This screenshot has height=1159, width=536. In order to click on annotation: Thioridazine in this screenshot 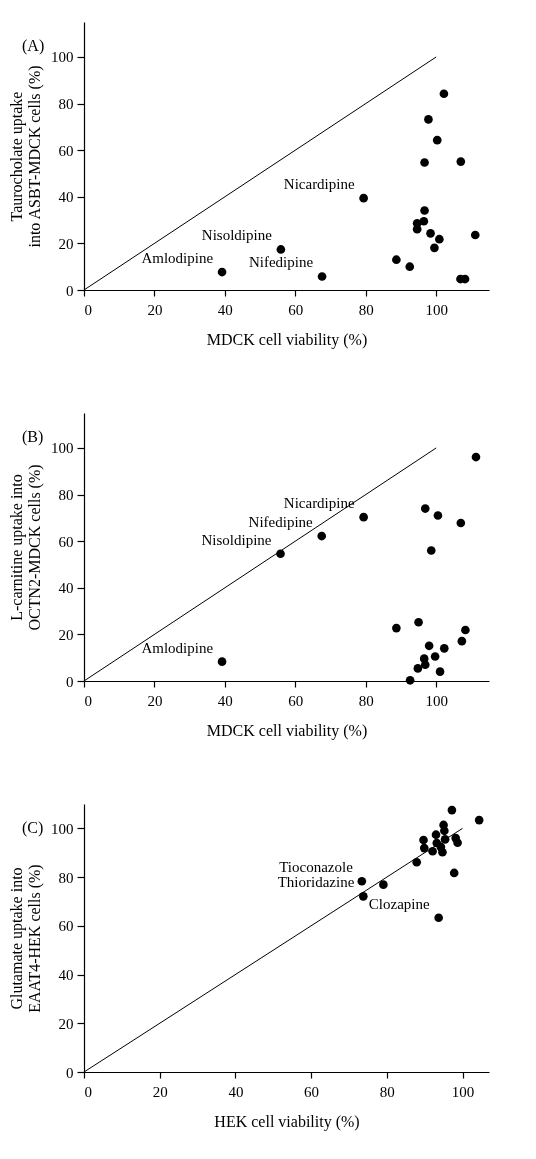, I will do `click(316, 882)`.